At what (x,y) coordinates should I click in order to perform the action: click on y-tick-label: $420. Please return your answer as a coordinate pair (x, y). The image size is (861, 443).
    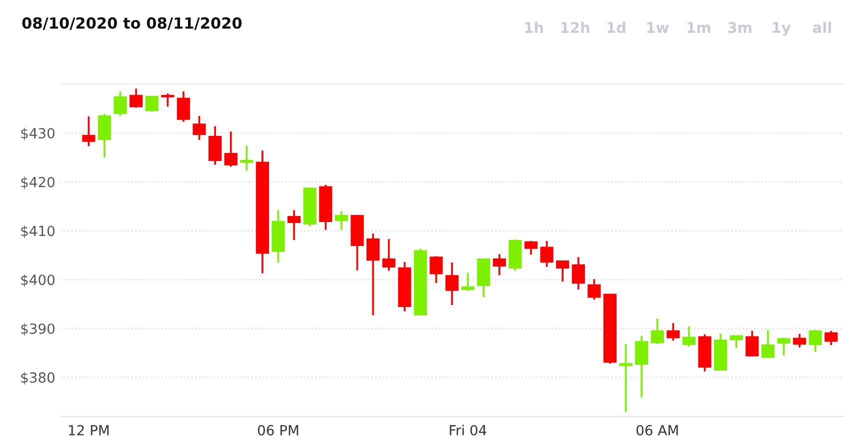
    Looking at the image, I should click on (37, 183).